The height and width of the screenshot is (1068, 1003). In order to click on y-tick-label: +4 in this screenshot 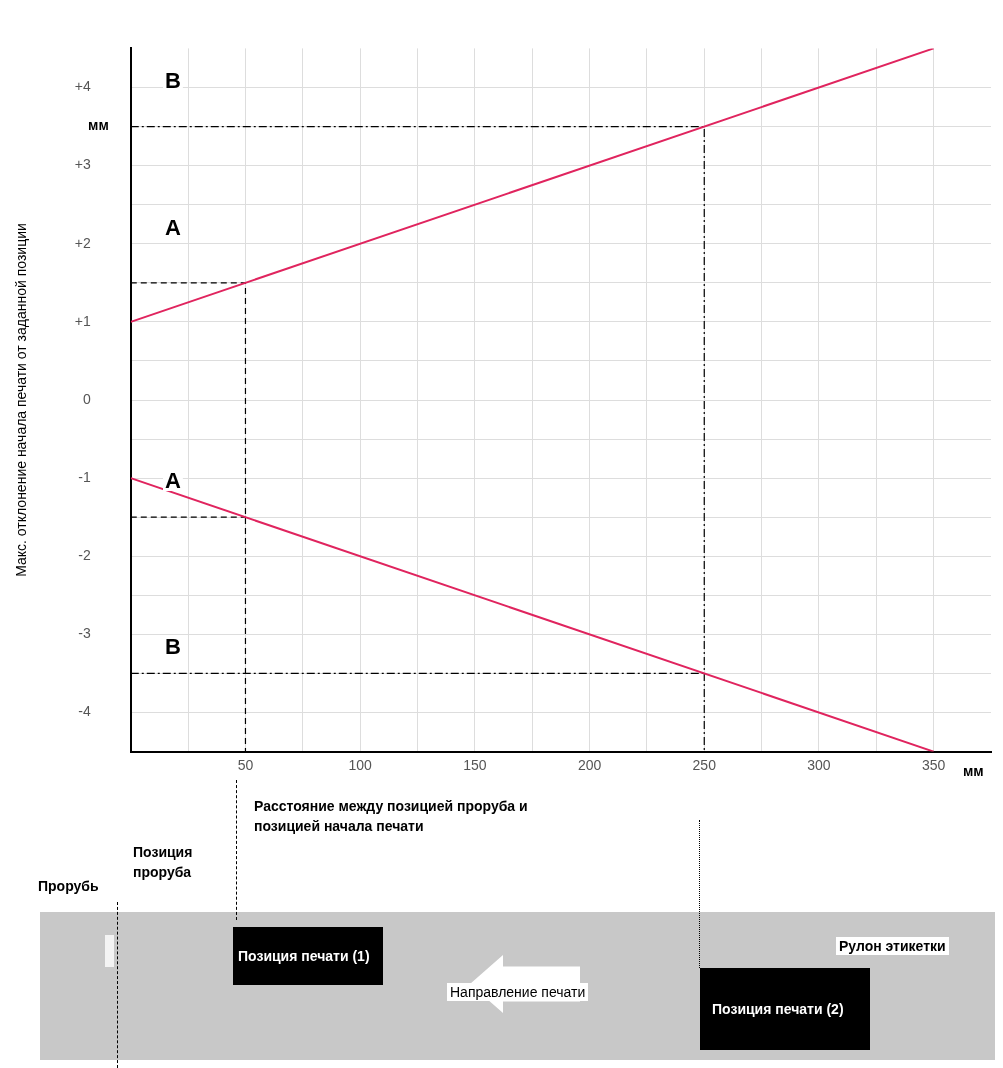, I will do `click(82, 86)`.